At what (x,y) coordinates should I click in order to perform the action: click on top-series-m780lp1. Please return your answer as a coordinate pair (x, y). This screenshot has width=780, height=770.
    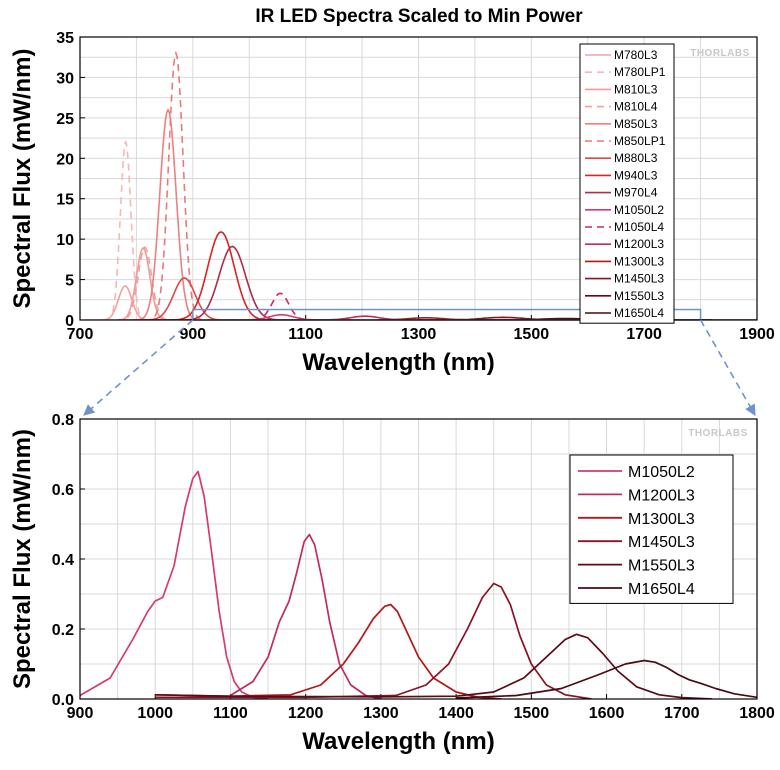
    Looking at the image, I should click on (125, 229).